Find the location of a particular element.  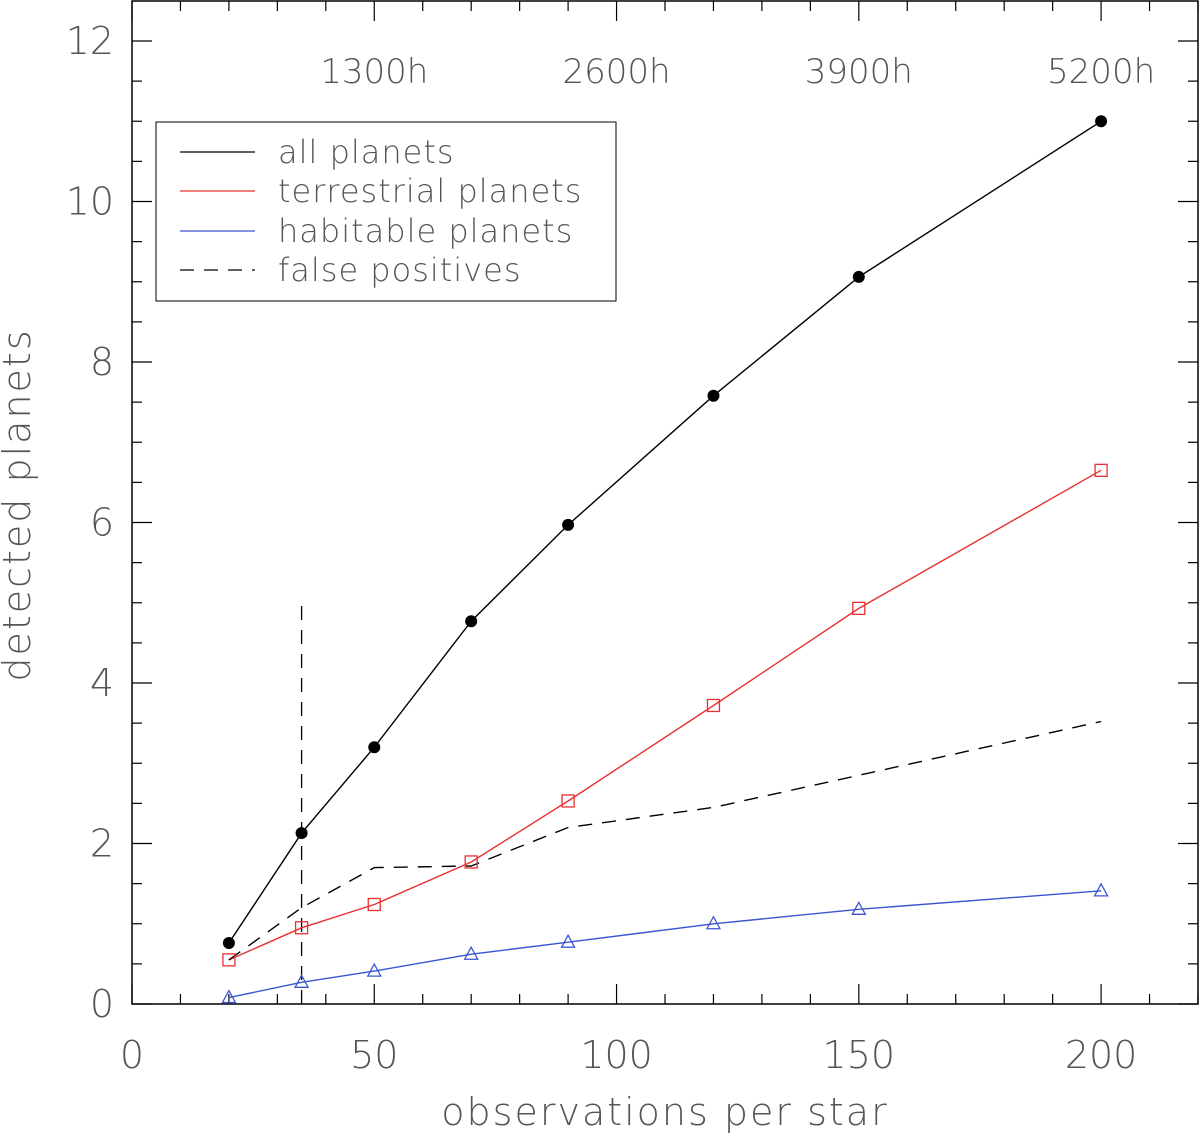

y-axis-title: detected planets is located at coordinates (19, 504).